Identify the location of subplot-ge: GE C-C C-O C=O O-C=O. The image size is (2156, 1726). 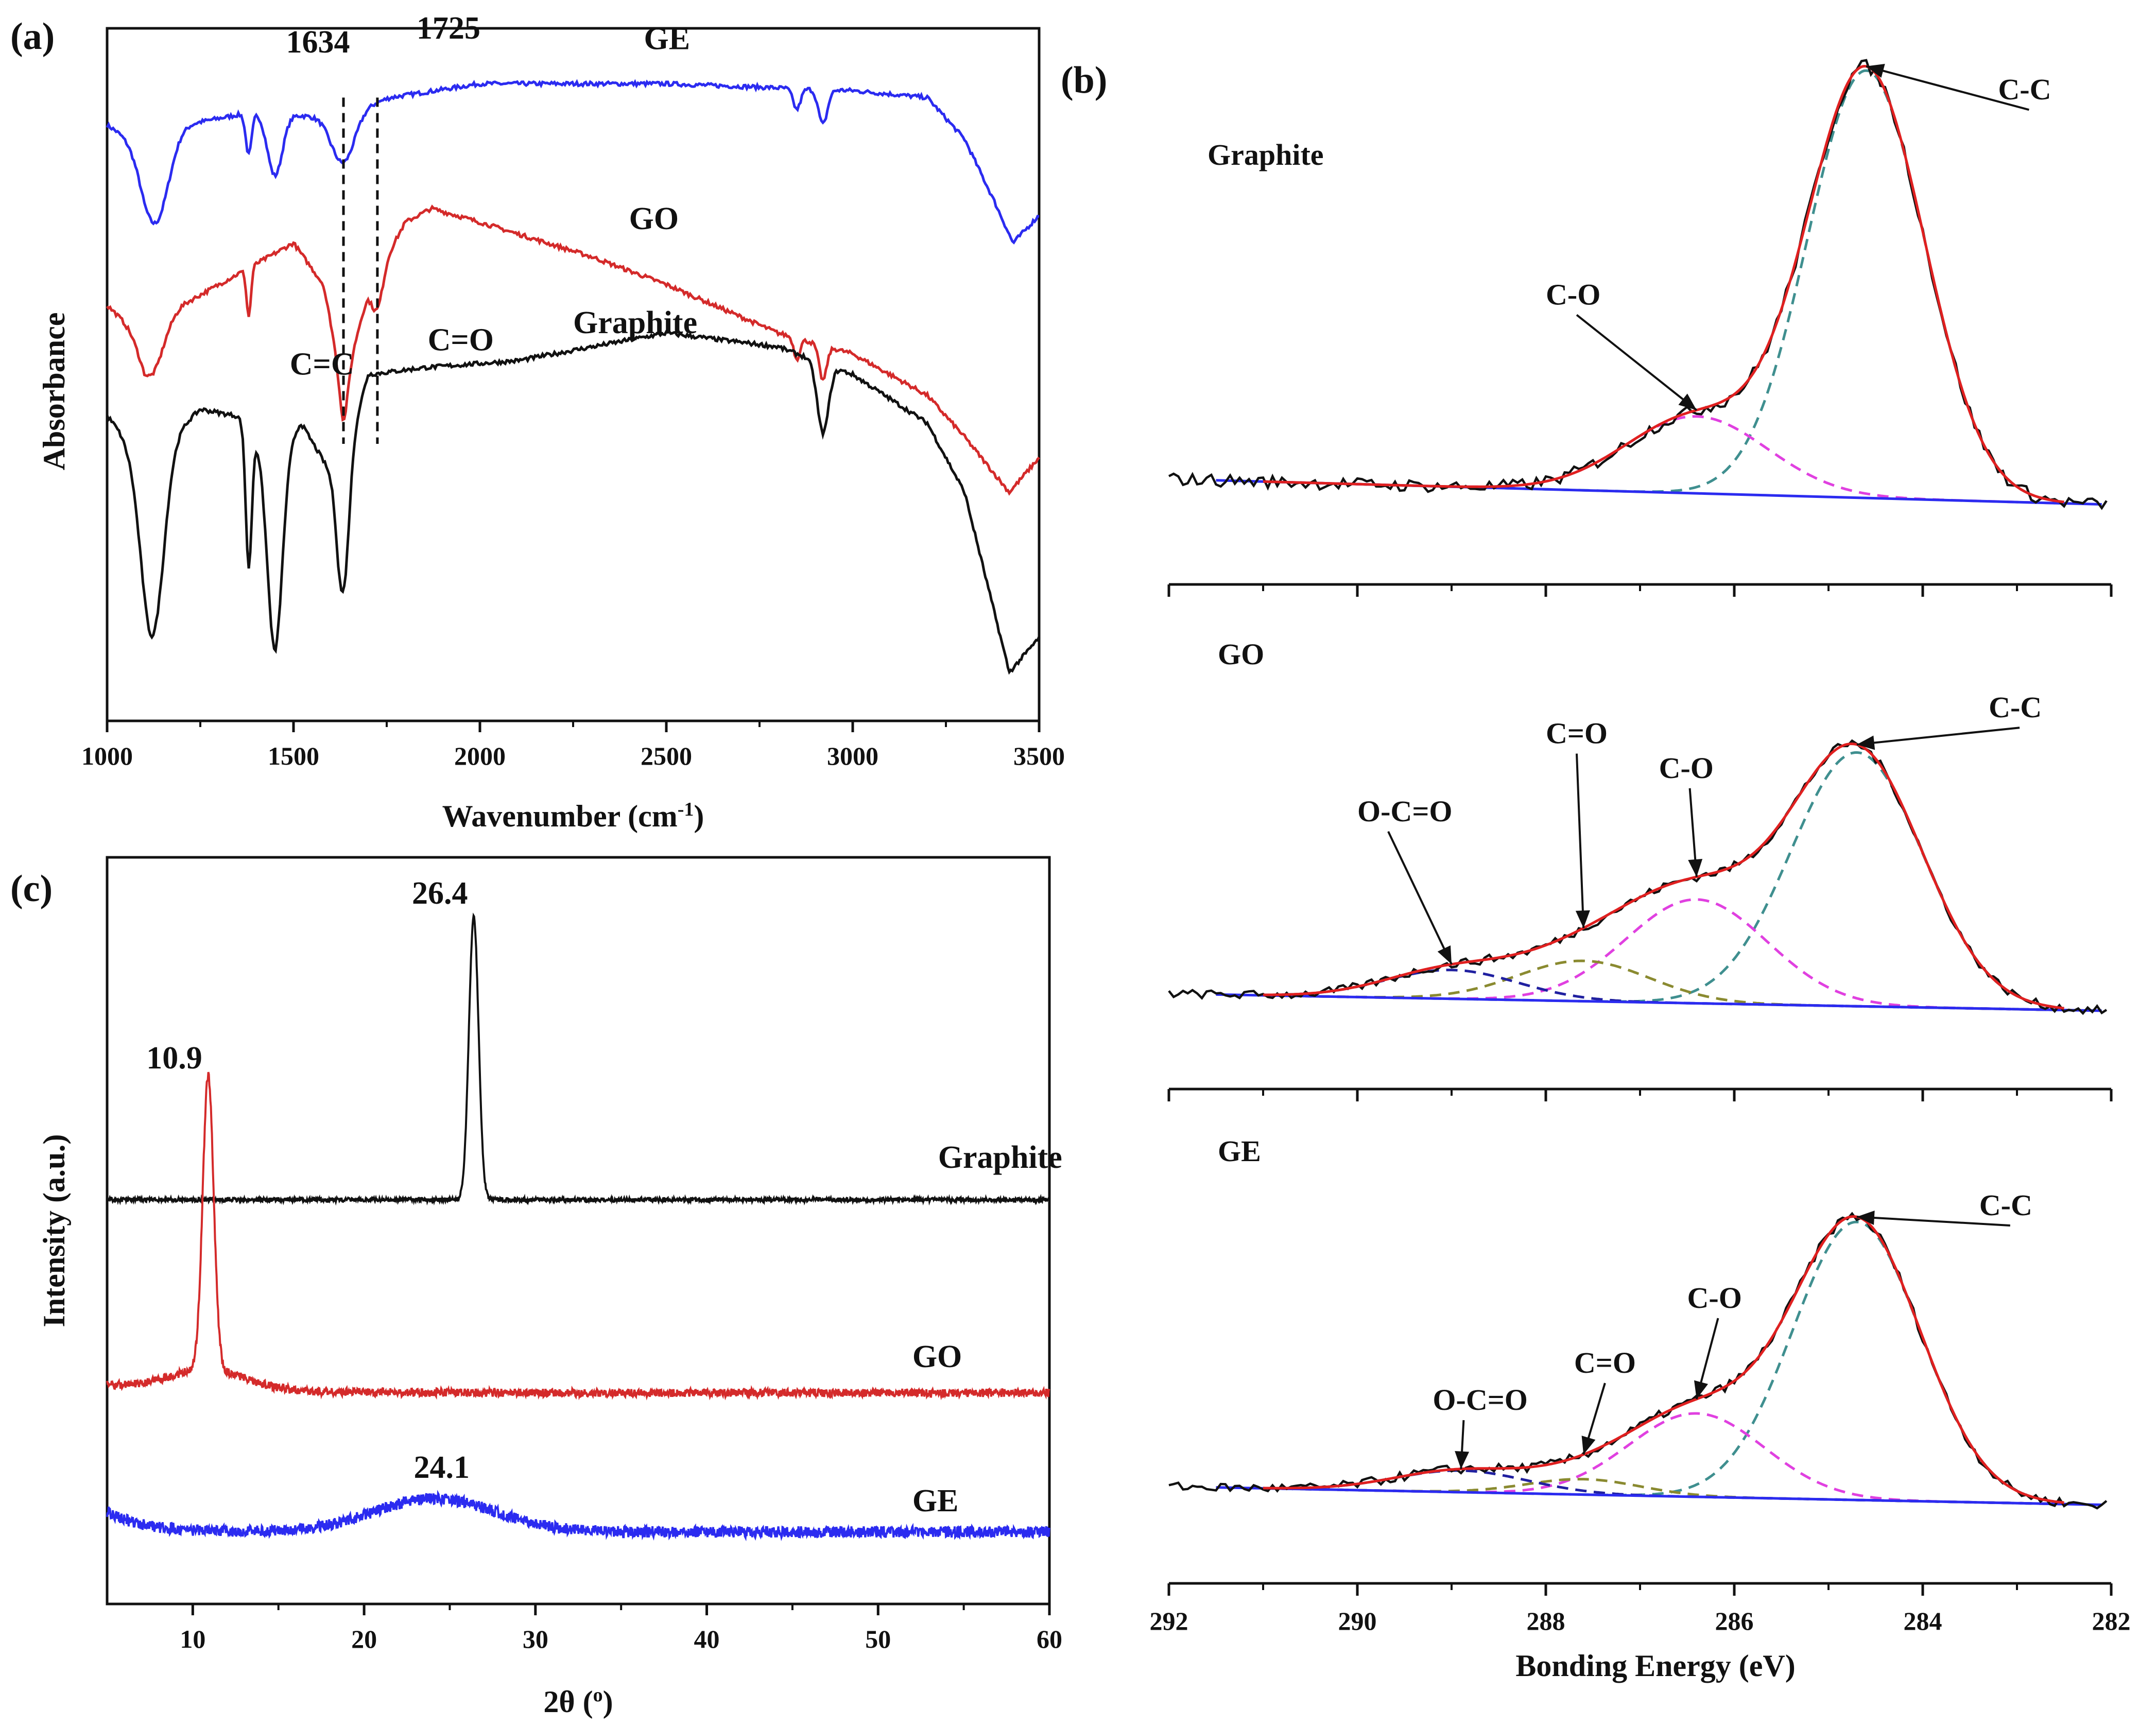
(1638, 1322).